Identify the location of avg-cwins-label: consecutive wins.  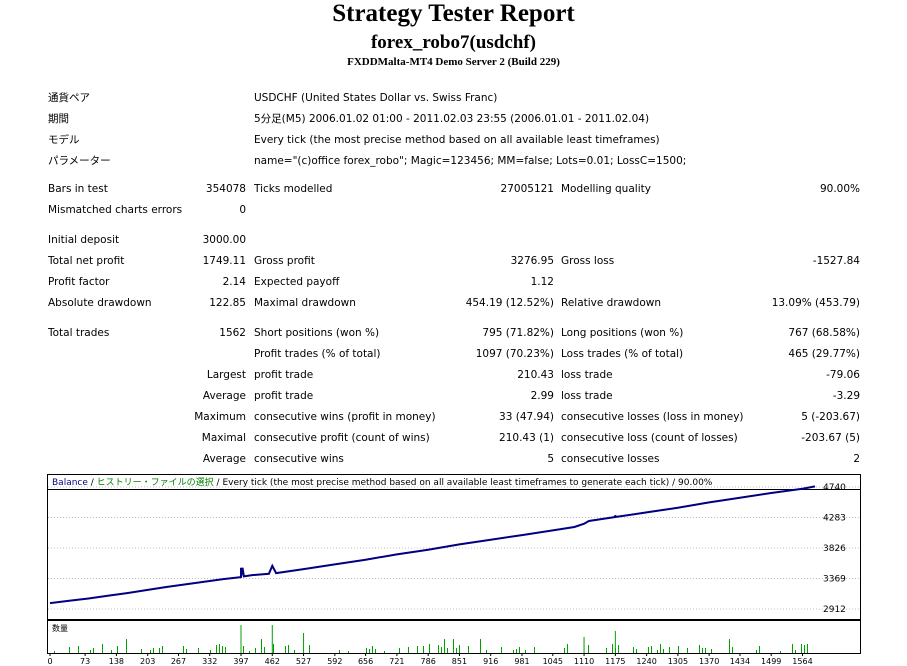
(299, 459).